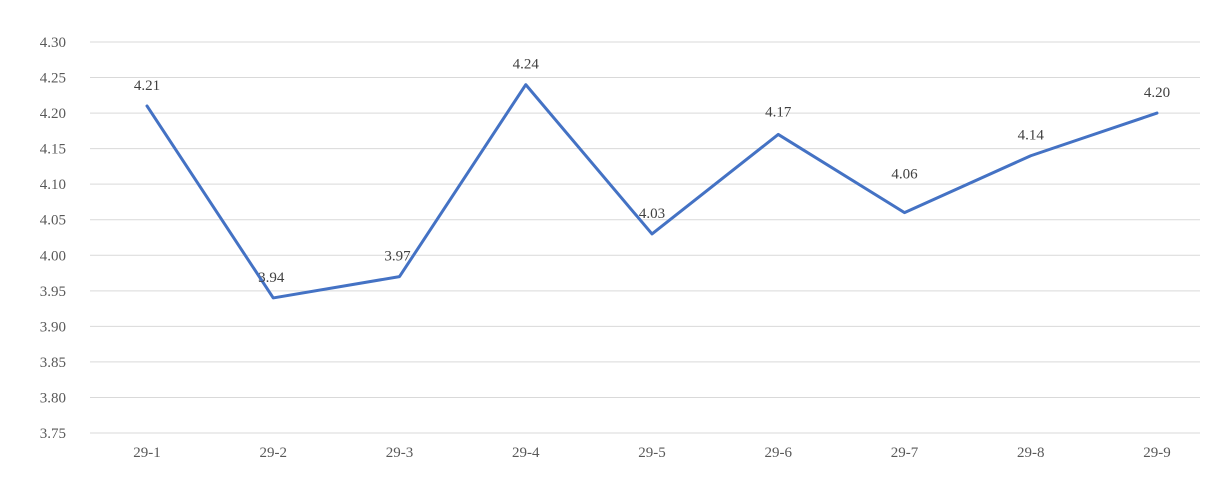  What do you see at coordinates (271, 278) in the screenshot?
I see `data-label: 3.94` at bounding box center [271, 278].